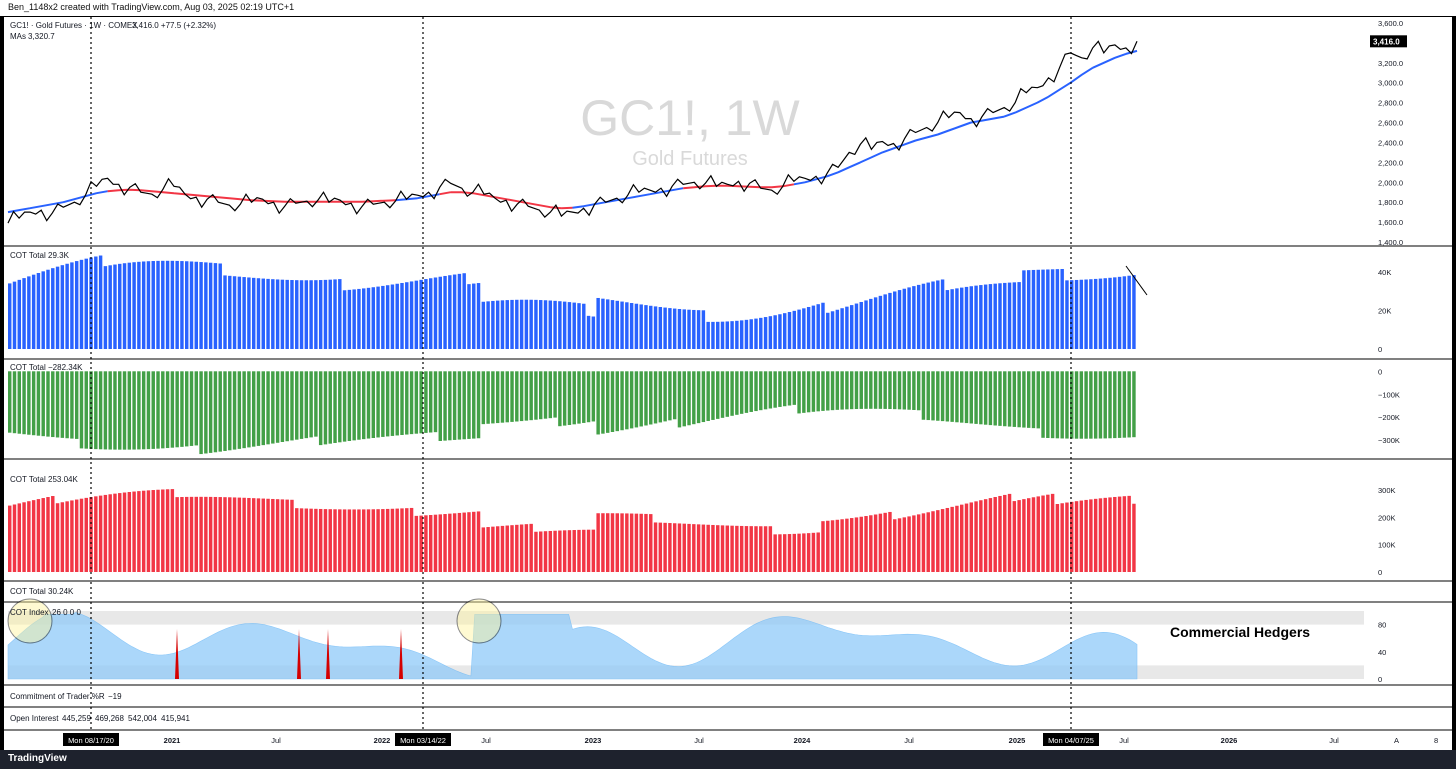 Image resolution: width=1456 pixels, height=769 pixels. What do you see at coordinates (1380, 679) in the screenshot?
I see `index-axis-tick: 0` at bounding box center [1380, 679].